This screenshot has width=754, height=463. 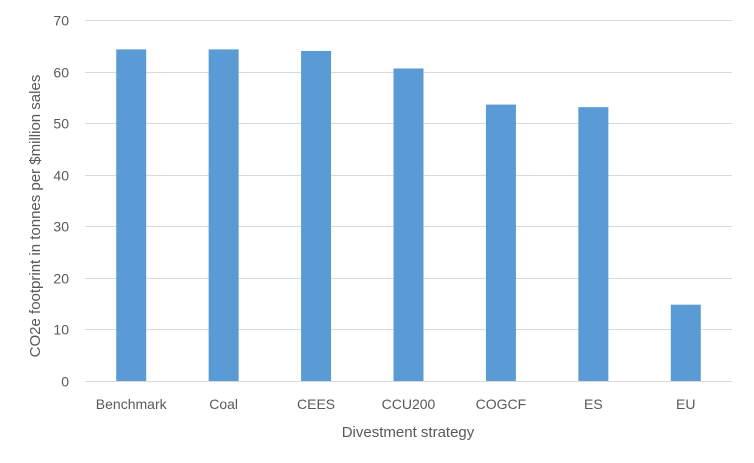 I want to click on bar-eu, so click(x=685, y=342).